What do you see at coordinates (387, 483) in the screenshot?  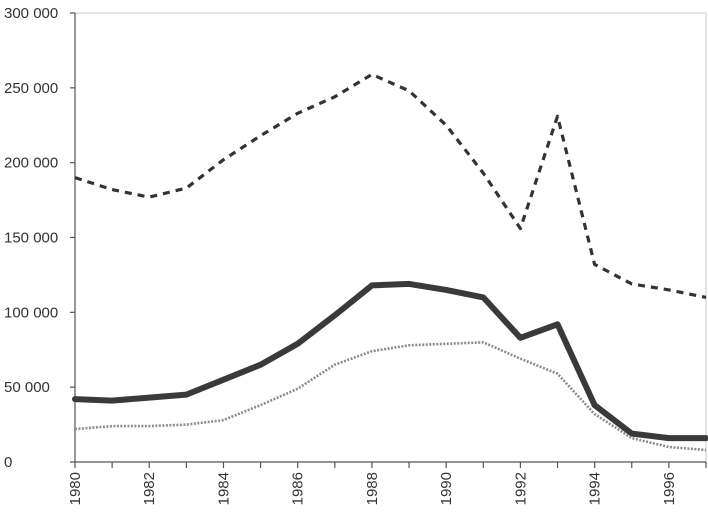 I see `x-axis-ticks: 1980 1982 1984 1986 1988 1990 1992 1994 1996` at bounding box center [387, 483].